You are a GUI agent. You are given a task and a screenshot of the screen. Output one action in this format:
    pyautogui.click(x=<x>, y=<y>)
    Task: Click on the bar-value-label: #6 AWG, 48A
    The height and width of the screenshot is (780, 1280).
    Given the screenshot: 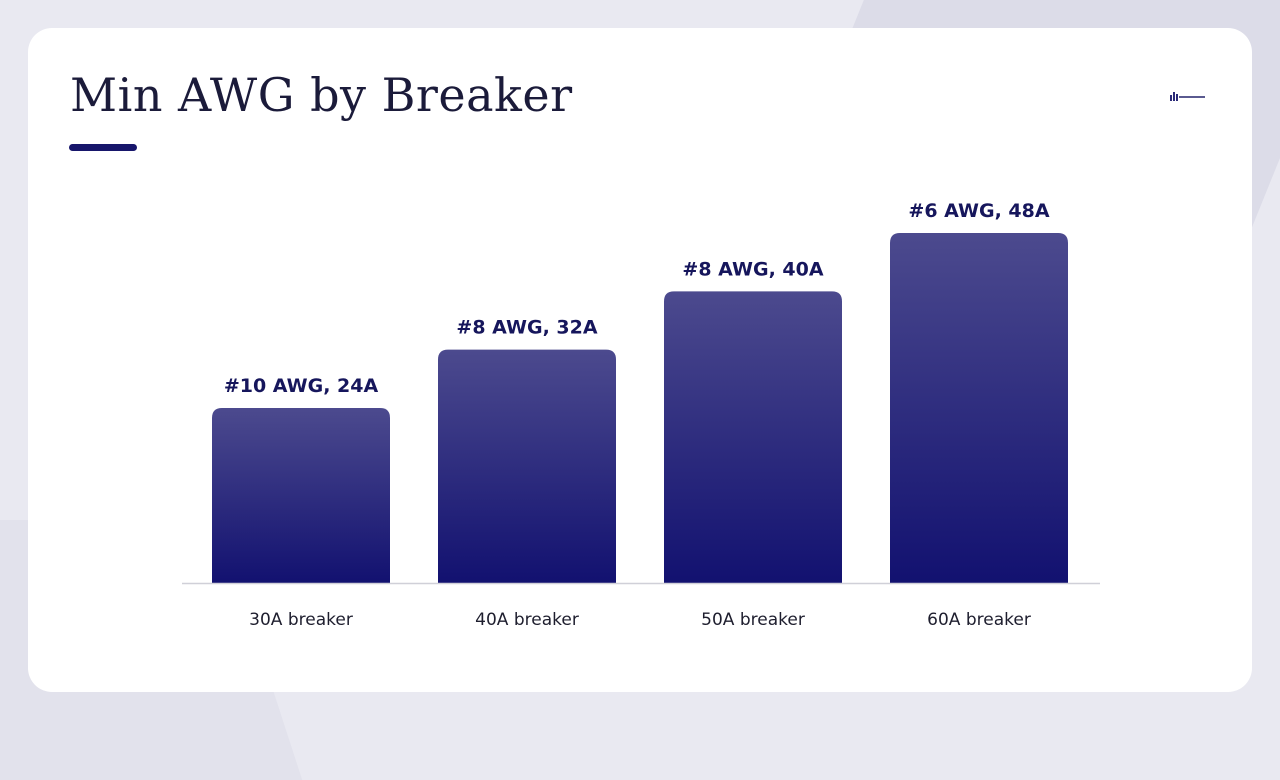 What is the action you would take?
    pyautogui.click(x=978, y=211)
    